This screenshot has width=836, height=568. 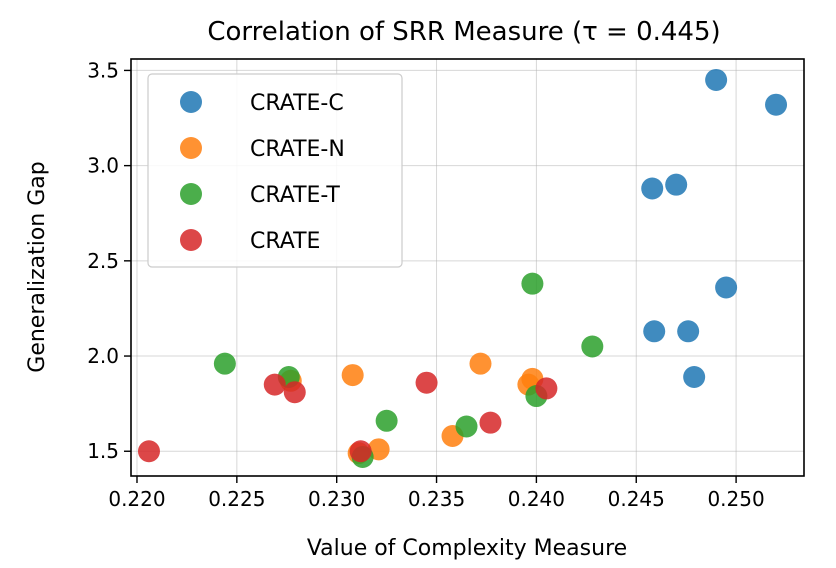 What do you see at coordinates (467, 548) in the screenshot?
I see `x-axis-label: Value of Complexity Measure` at bounding box center [467, 548].